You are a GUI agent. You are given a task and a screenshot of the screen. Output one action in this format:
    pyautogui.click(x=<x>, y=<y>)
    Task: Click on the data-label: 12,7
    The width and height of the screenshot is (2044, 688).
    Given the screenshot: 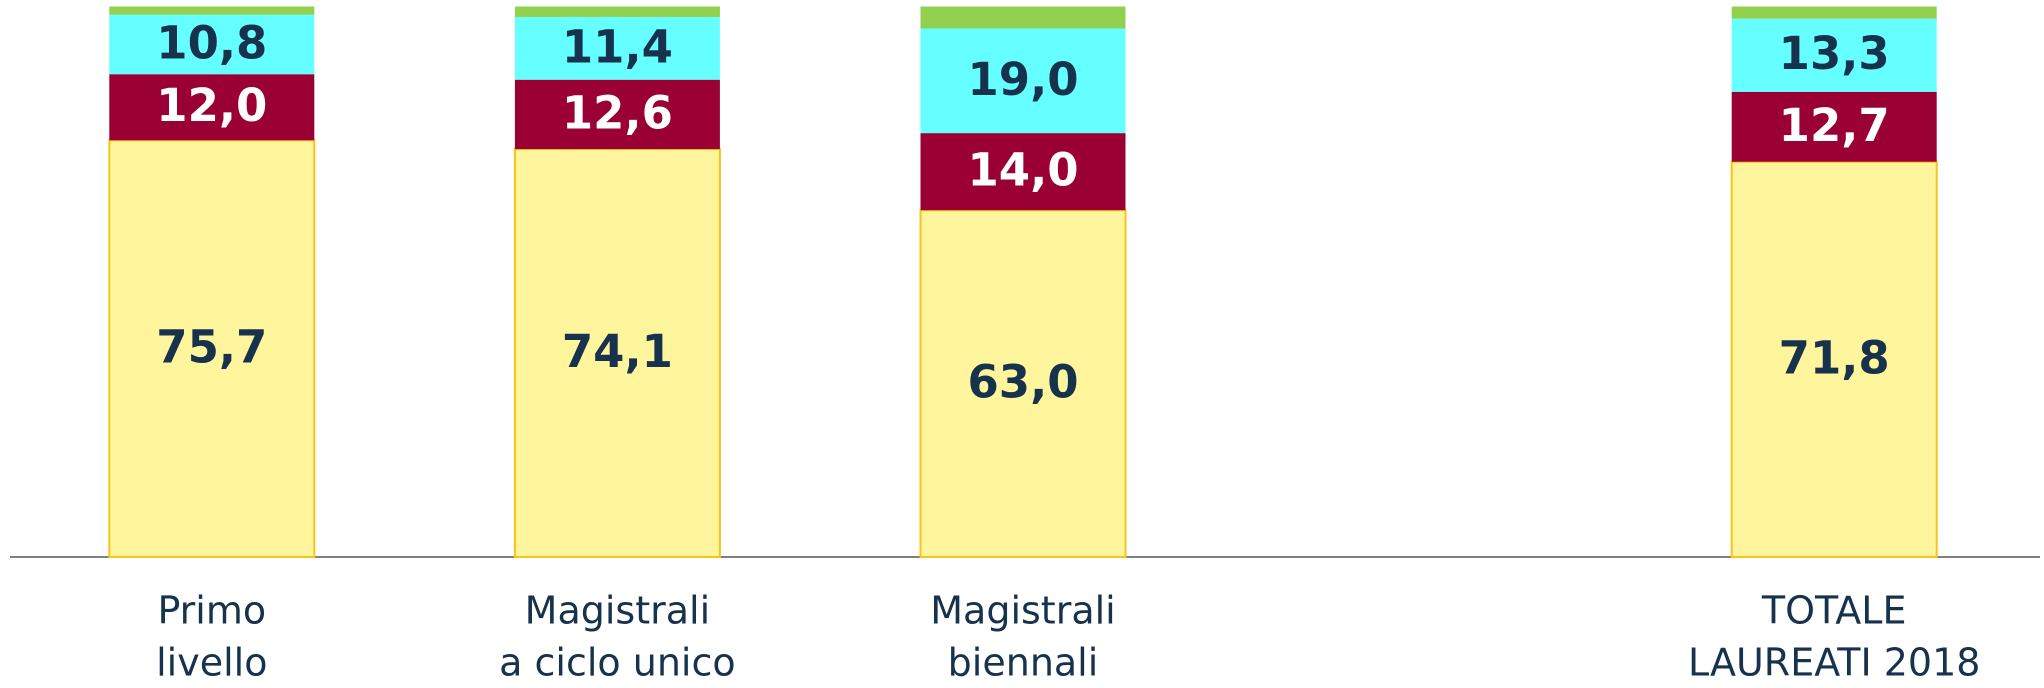 What is the action you would take?
    pyautogui.click(x=1834, y=125)
    